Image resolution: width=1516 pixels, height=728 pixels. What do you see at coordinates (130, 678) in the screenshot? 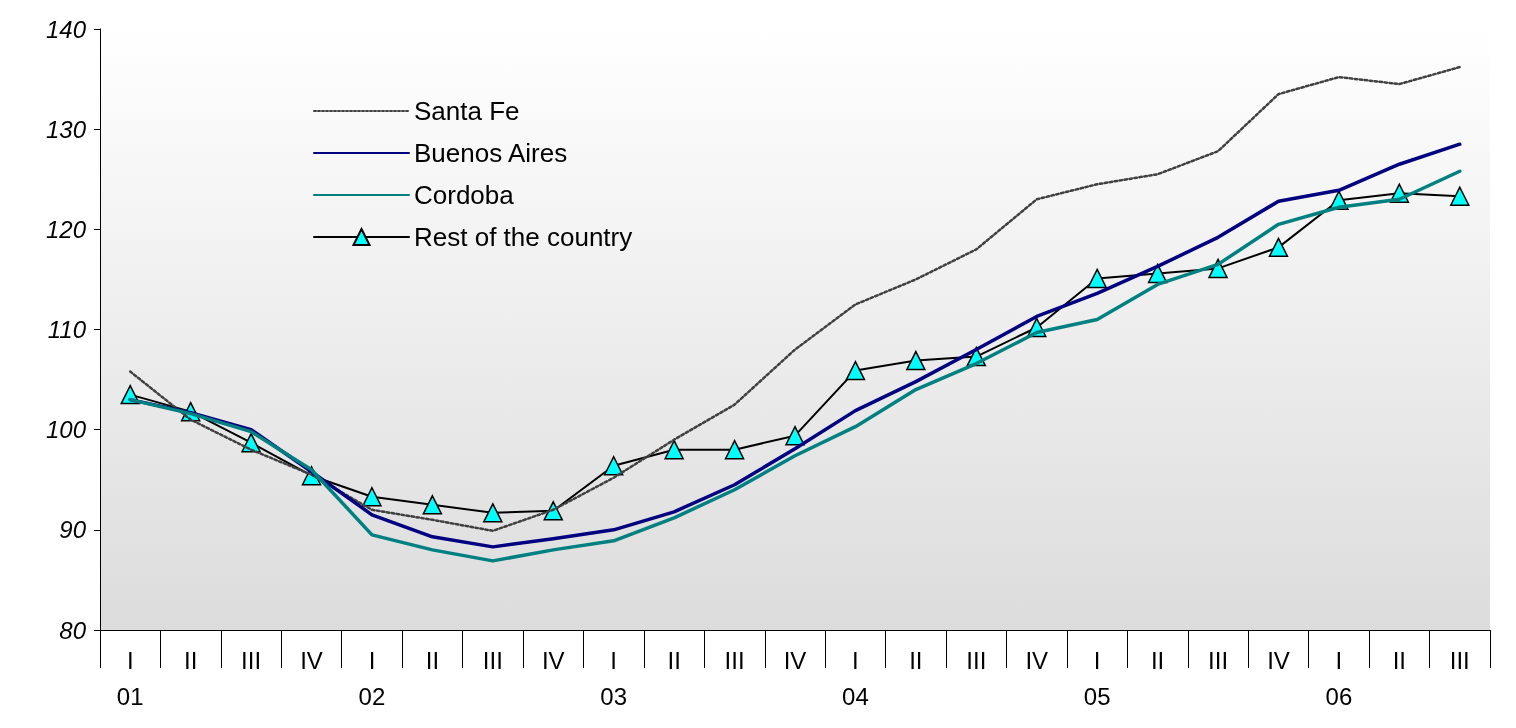
I see `x-tick-label: I 01` at bounding box center [130, 678].